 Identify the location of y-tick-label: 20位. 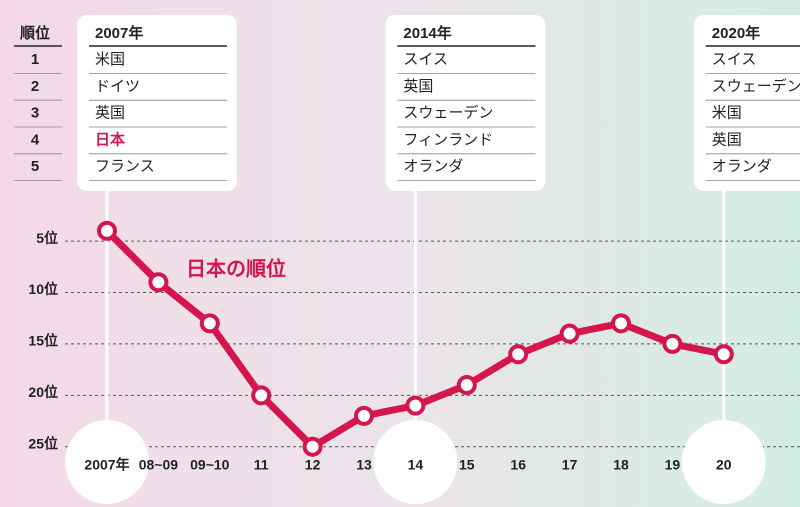
(43, 392).